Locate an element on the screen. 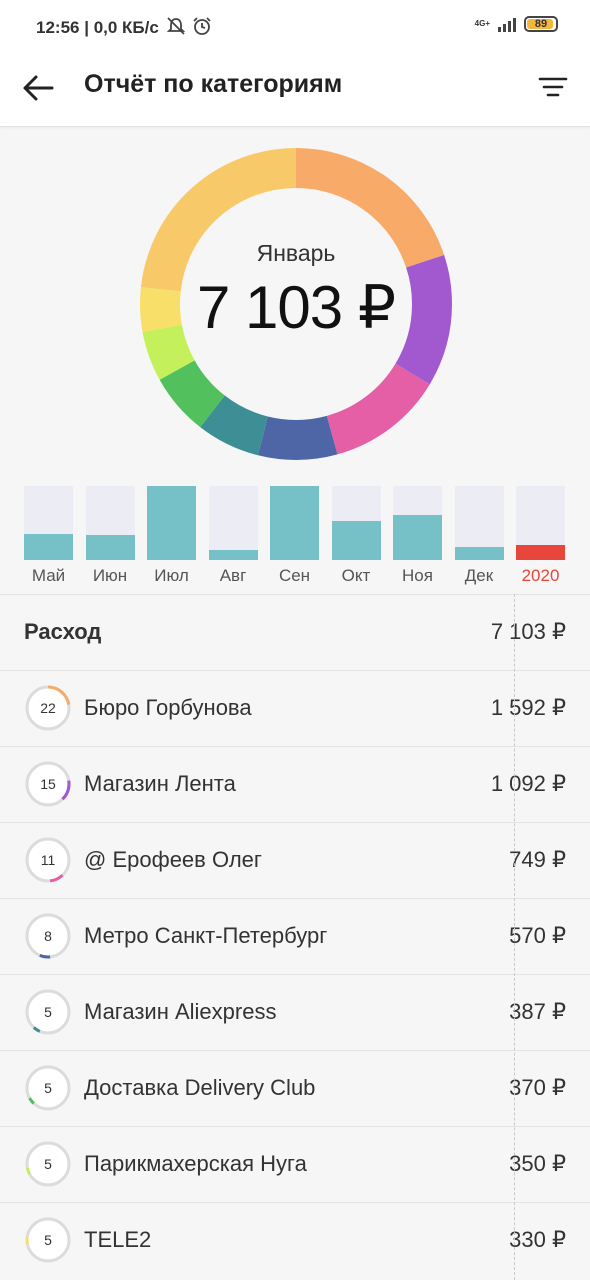 Image resolution: width=590 pixels, height=1280 pixels. month-bar-label: Июл is located at coordinates (171, 575).